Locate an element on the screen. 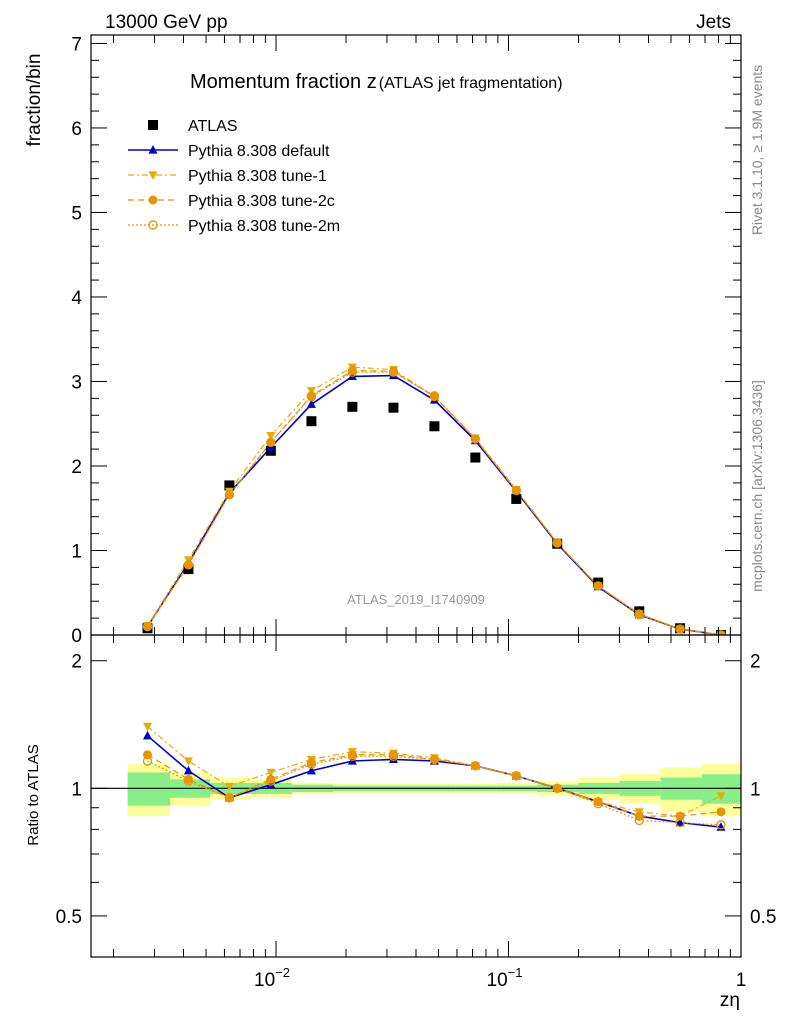 The height and width of the screenshot is (1024, 786). y-tick-label-main: 7 is located at coordinates (76, 44).